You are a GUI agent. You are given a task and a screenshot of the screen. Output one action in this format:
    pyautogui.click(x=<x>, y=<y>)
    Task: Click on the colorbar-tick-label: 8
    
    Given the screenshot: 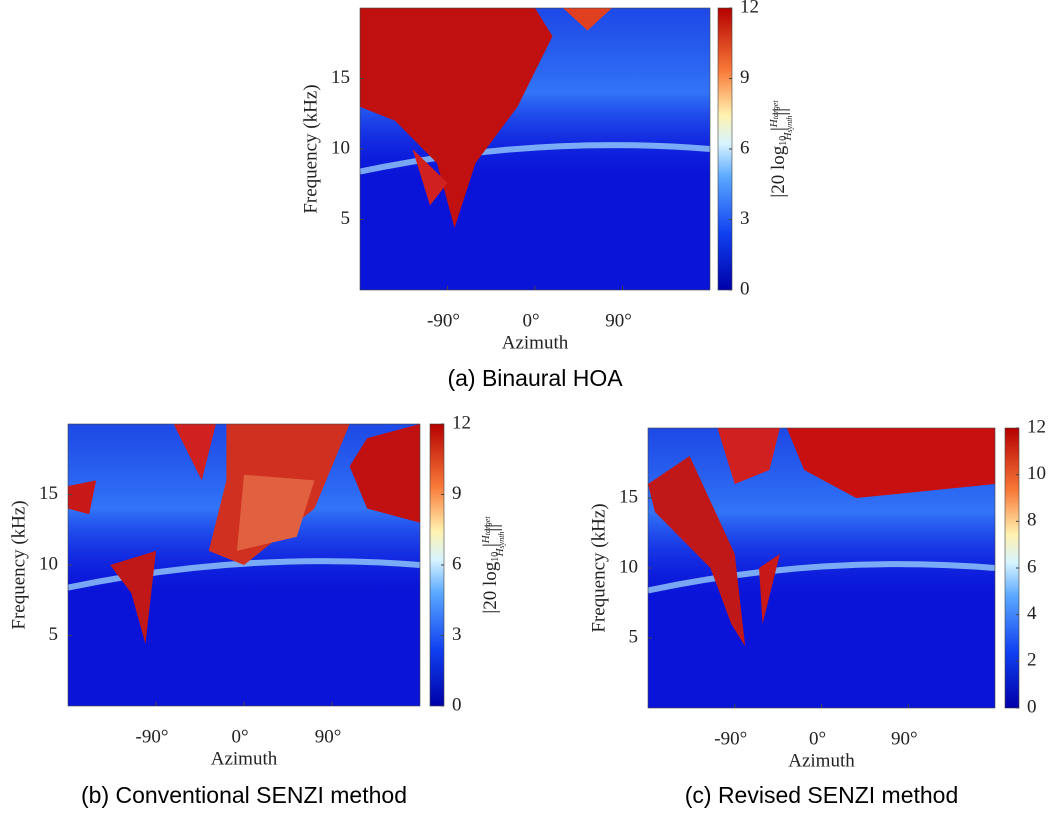 What is the action you would take?
    pyautogui.click(x=1032, y=520)
    